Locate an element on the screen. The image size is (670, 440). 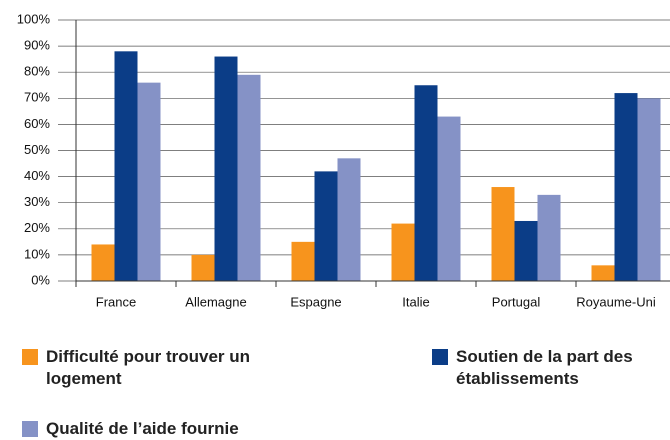
legend-item: Qualité de l’aide fournie is located at coordinates (172, 429).